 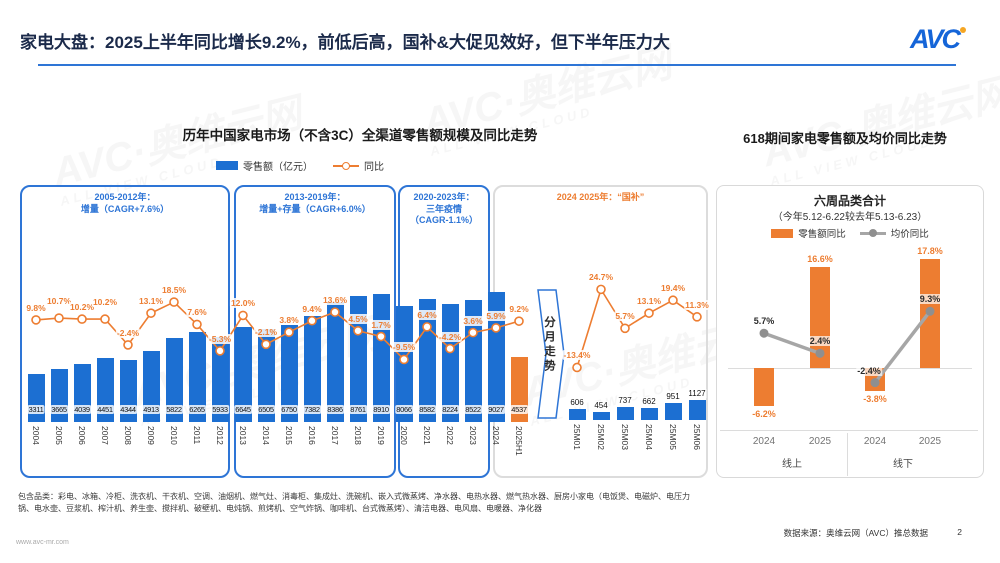 What do you see at coordinates (849, 201) in the screenshot?
I see `right-box-title: 六周品类合计` at bounding box center [849, 201].